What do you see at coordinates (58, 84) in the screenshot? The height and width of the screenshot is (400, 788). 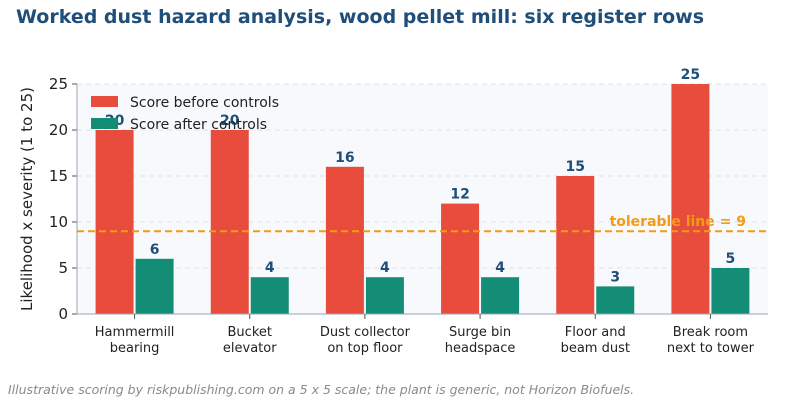 I see `y-tick-label: 25` at bounding box center [58, 84].